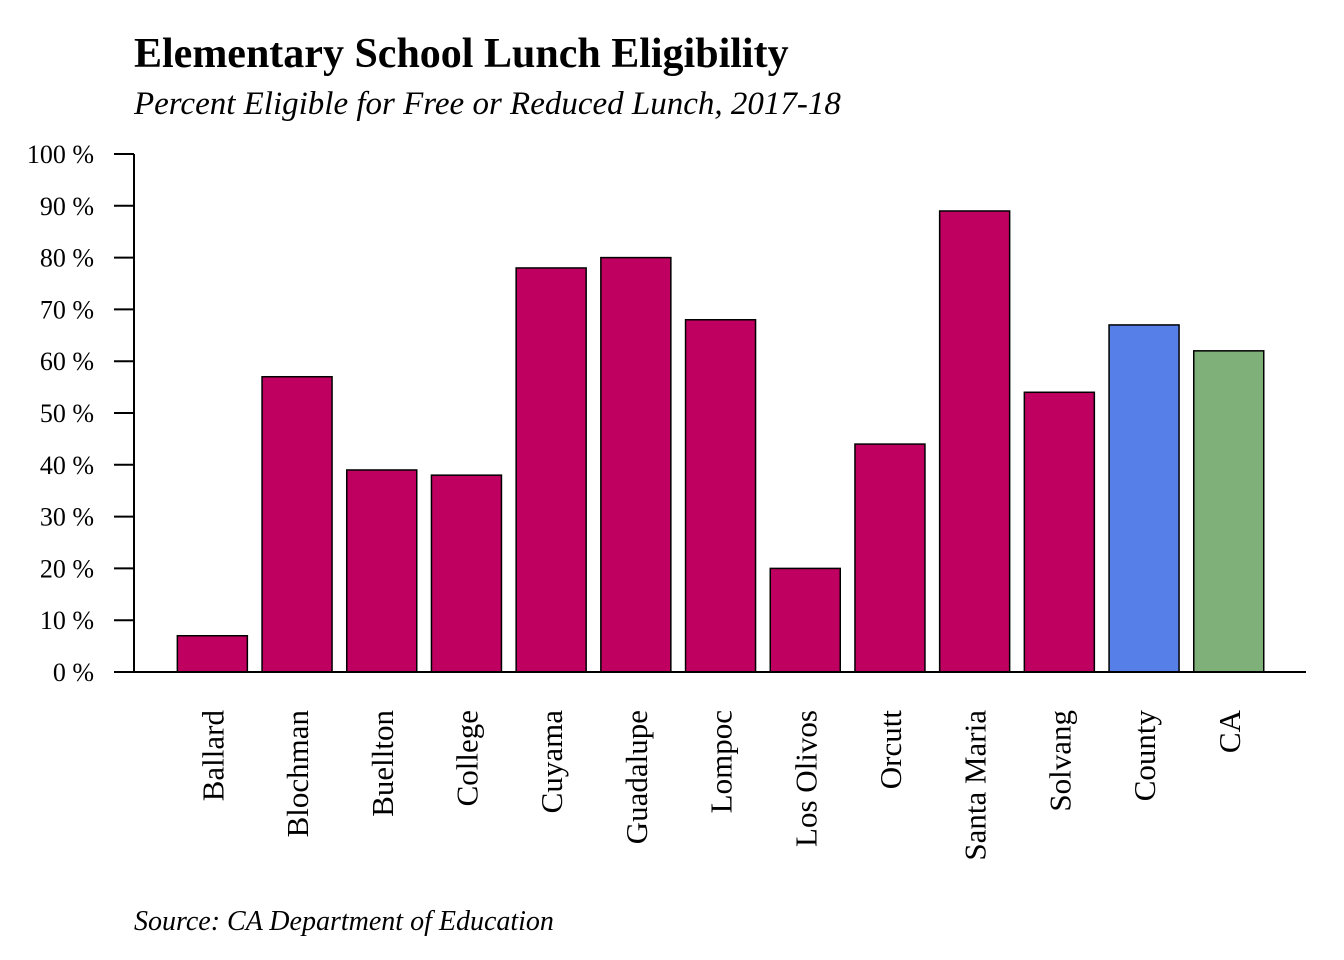  Describe the element at coordinates (721, 761) in the screenshot. I see `x-tick-label: Lompoc` at that location.